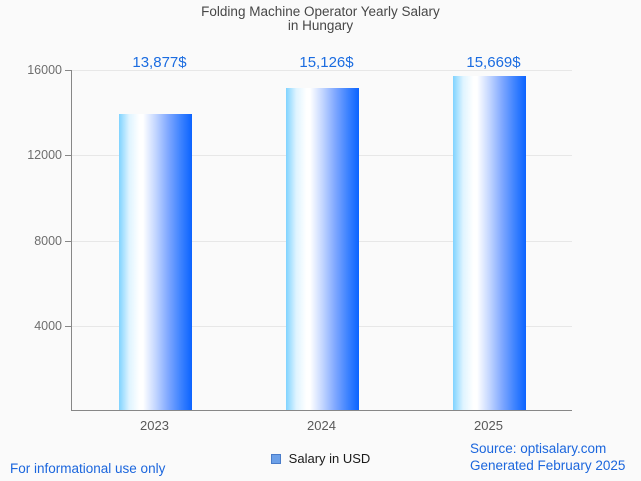  Describe the element at coordinates (493, 62) in the screenshot. I see `bar-value-label-2025: 15,669$` at that location.